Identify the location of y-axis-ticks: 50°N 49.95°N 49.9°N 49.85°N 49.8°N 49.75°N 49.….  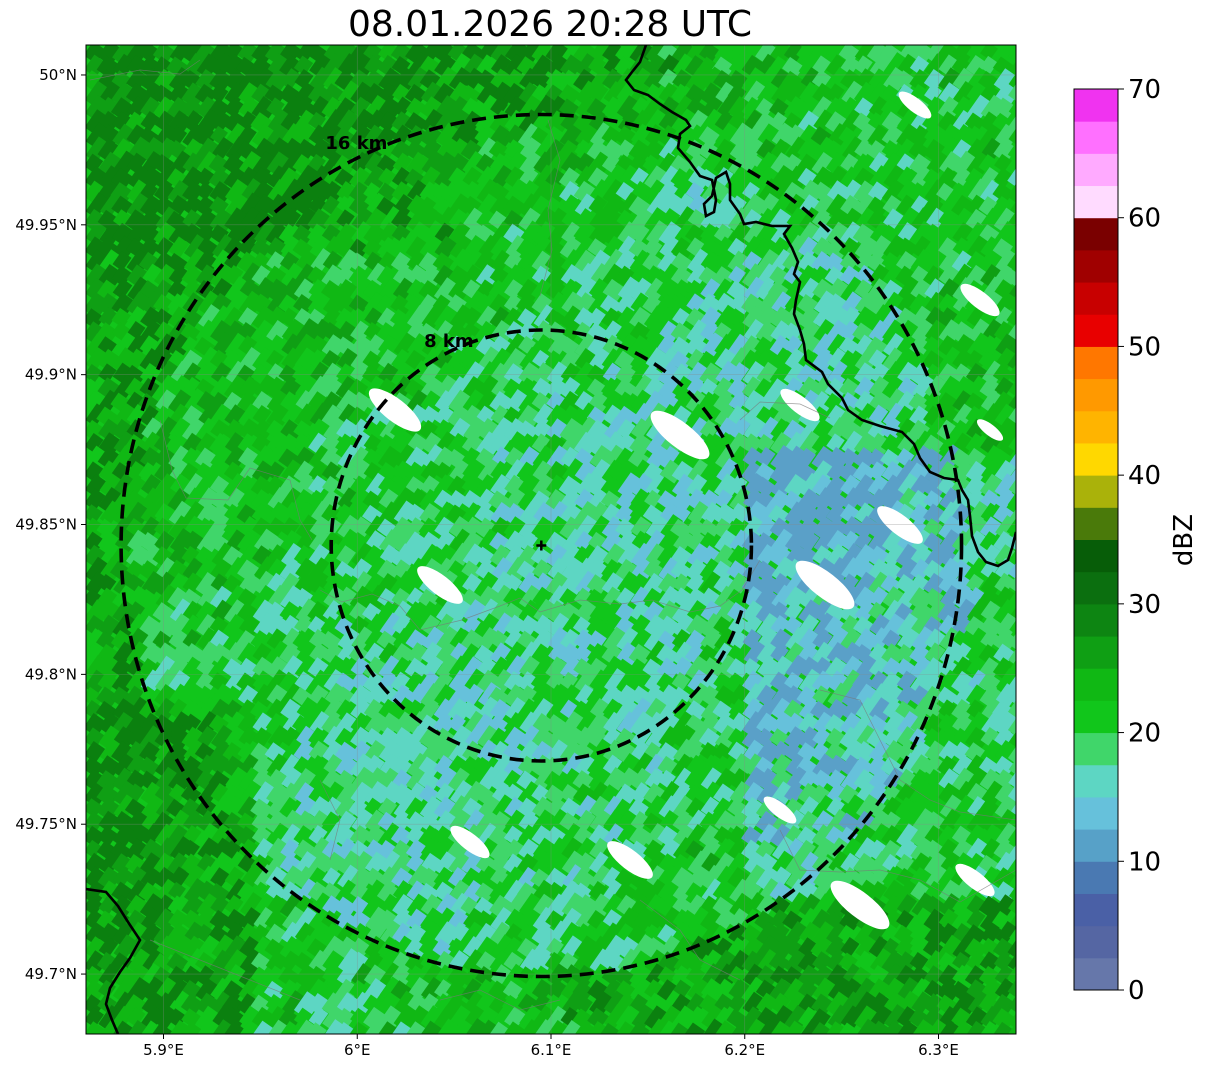
(50, 524).